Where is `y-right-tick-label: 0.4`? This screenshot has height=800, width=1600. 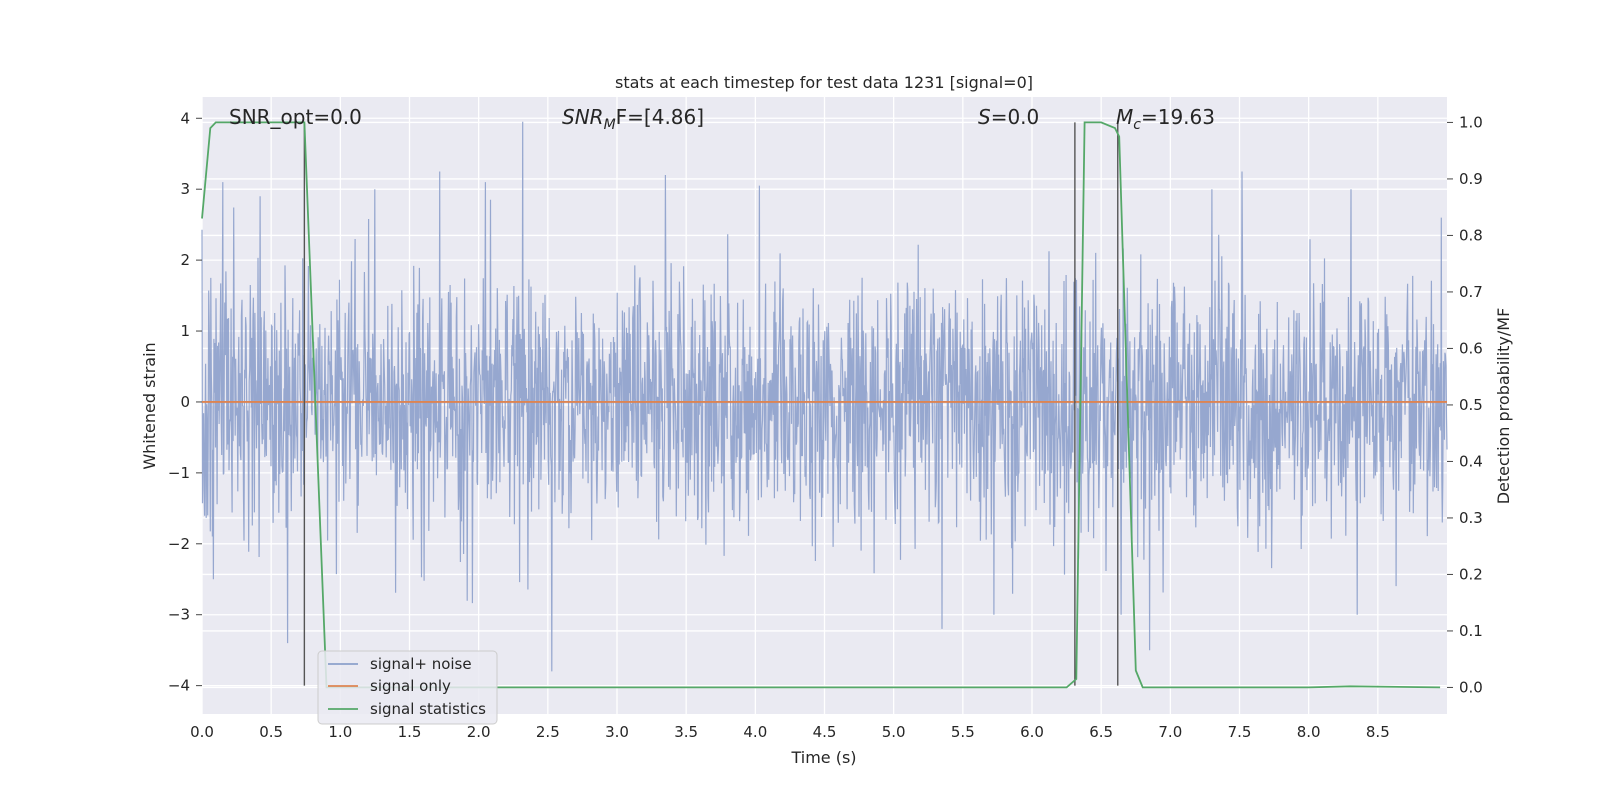 y-right-tick-label: 0.4 is located at coordinates (1471, 461).